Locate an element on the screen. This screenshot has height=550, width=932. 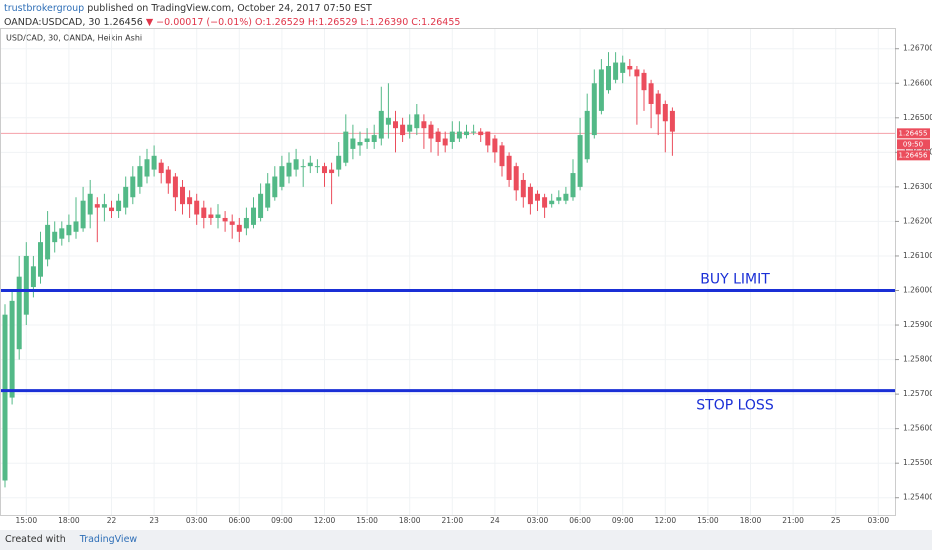
price-tag-label: 1.26456 is located at coordinates (913, 155).